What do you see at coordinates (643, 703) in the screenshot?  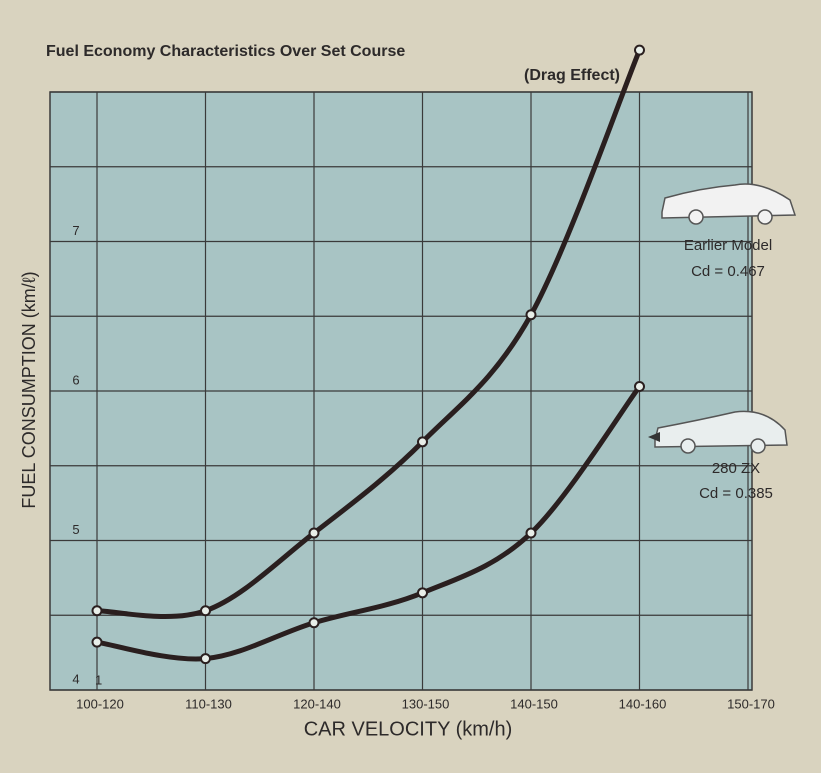 I see `x-tick-label: 140-160` at bounding box center [643, 703].